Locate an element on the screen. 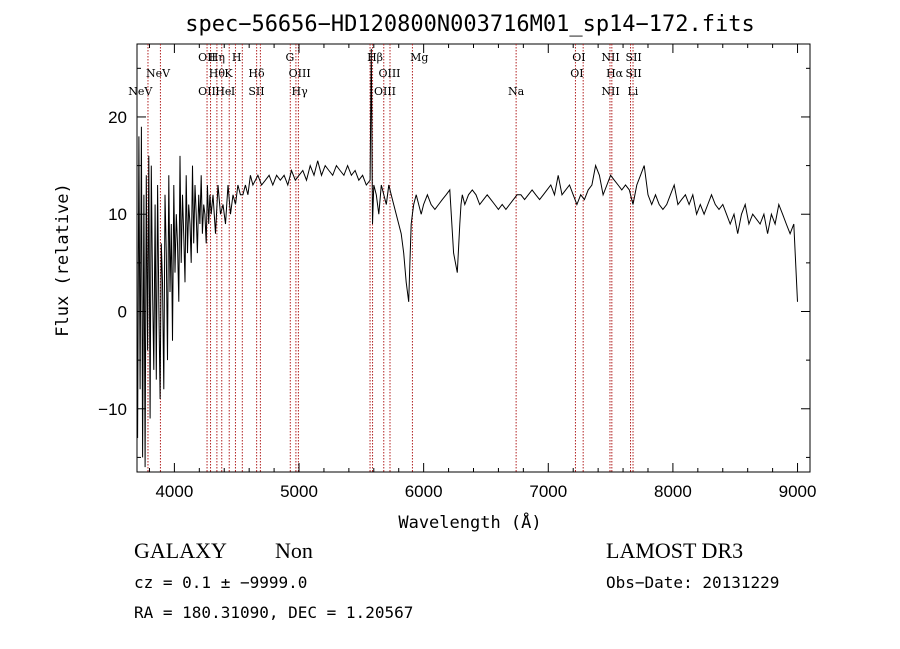  emission-line-label: Hη is located at coordinates (217, 57).